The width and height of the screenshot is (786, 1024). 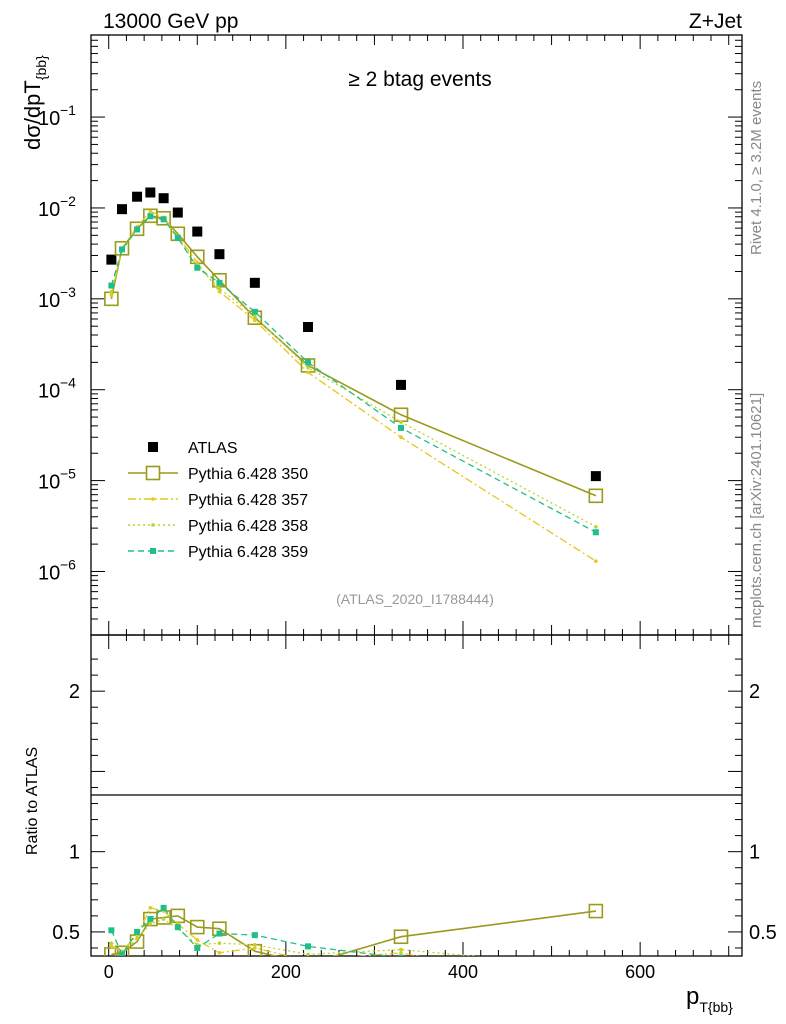 What do you see at coordinates (248, 474) in the screenshot?
I see `legend-label: Pythia 6.428 350` at bounding box center [248, 474].